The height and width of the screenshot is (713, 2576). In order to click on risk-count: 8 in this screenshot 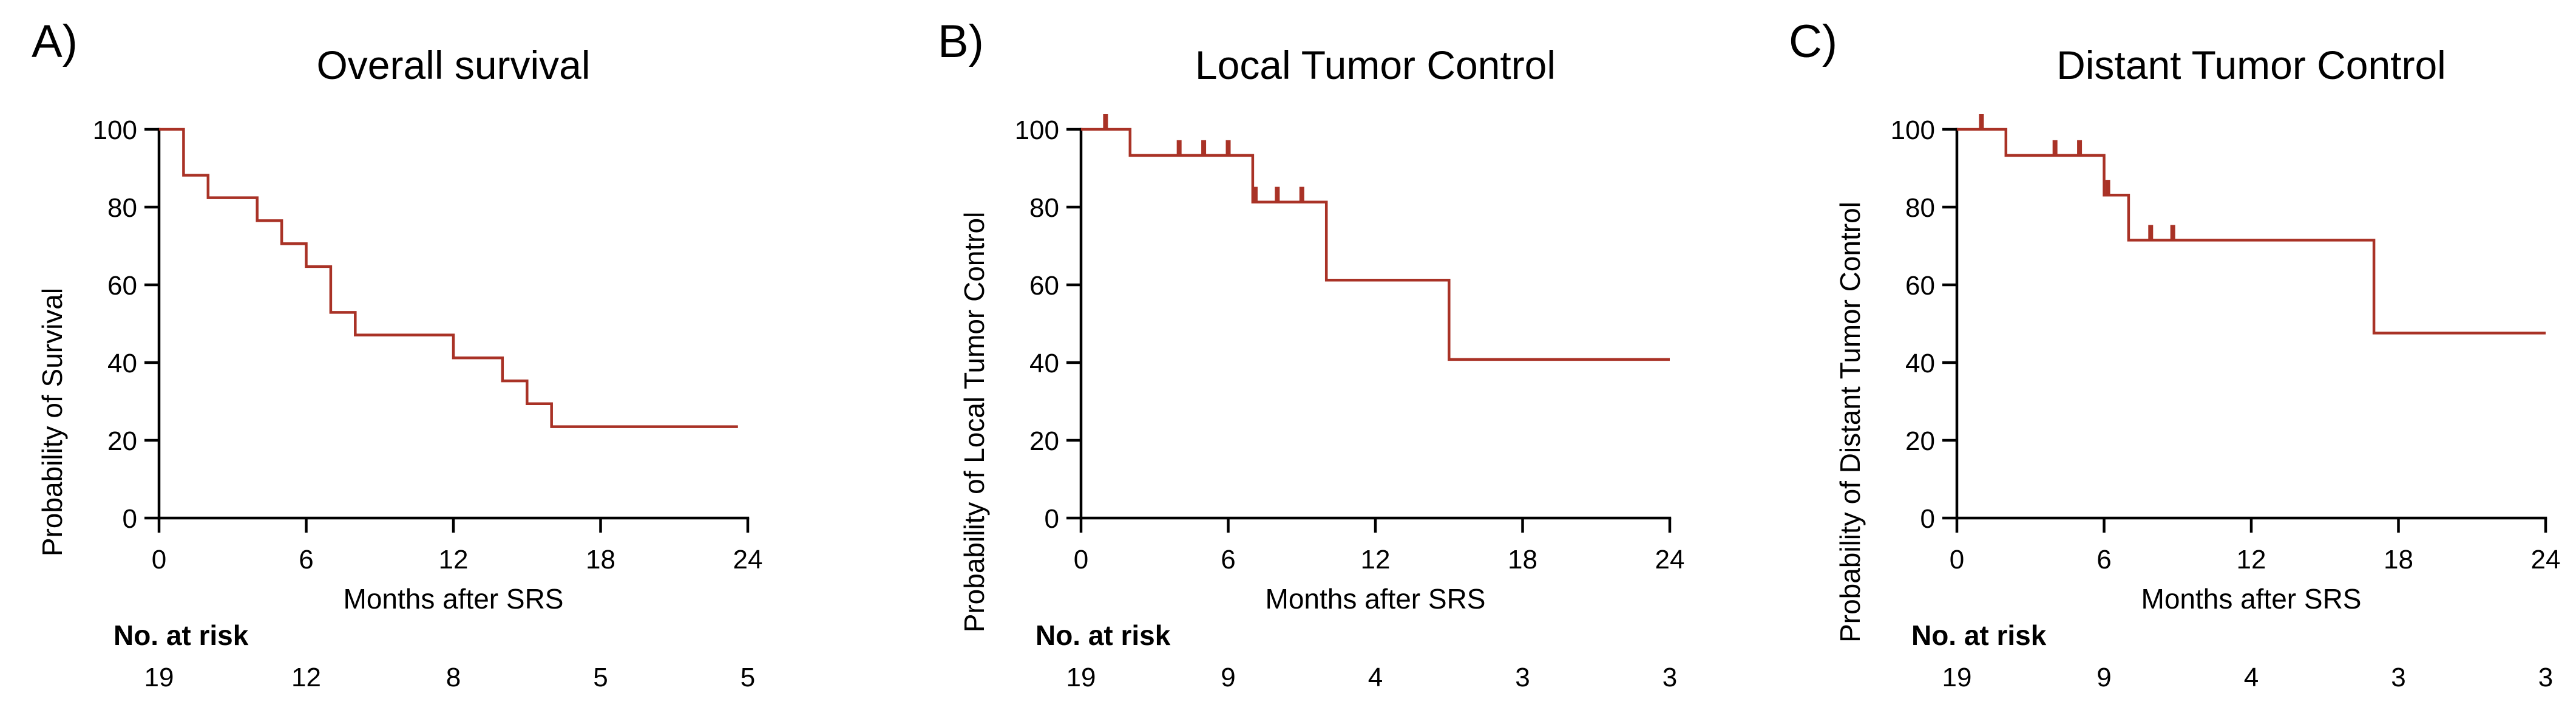, I will do `click(453, 677)`.